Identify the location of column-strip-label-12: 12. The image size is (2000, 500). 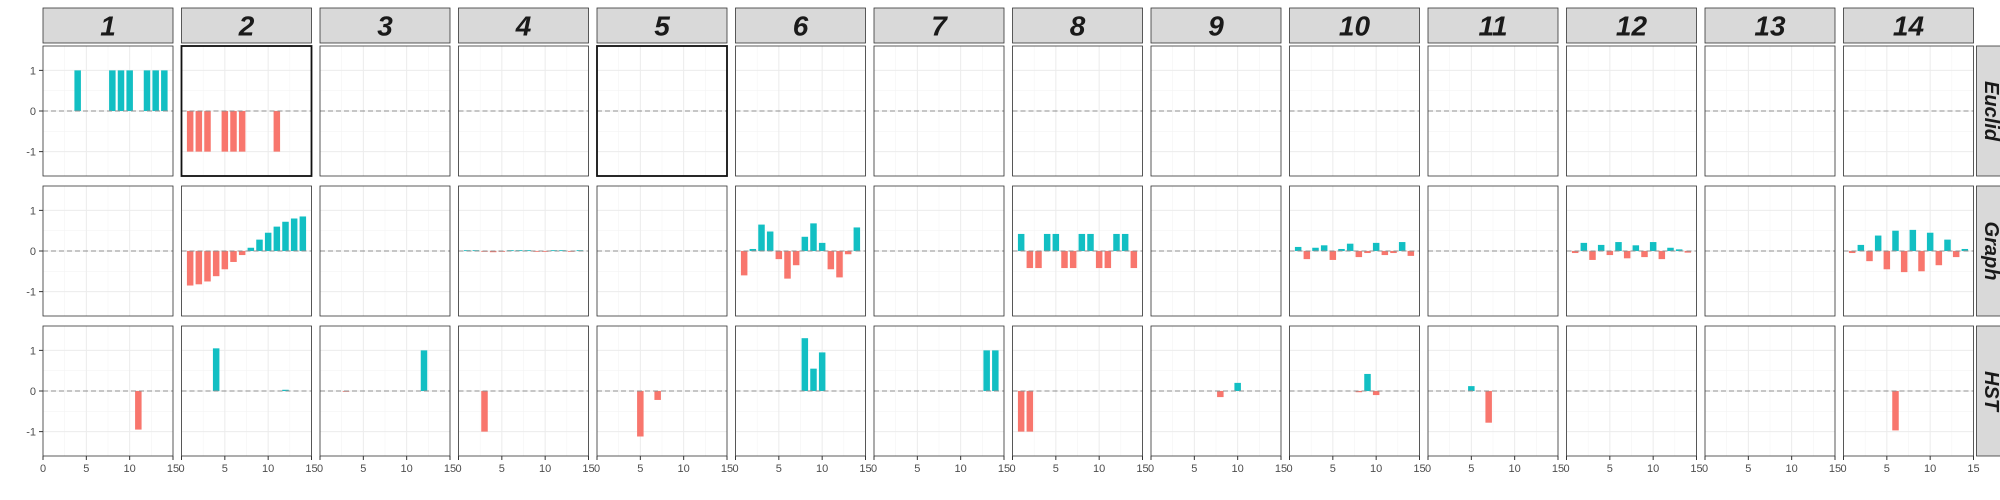
(1632, 26).